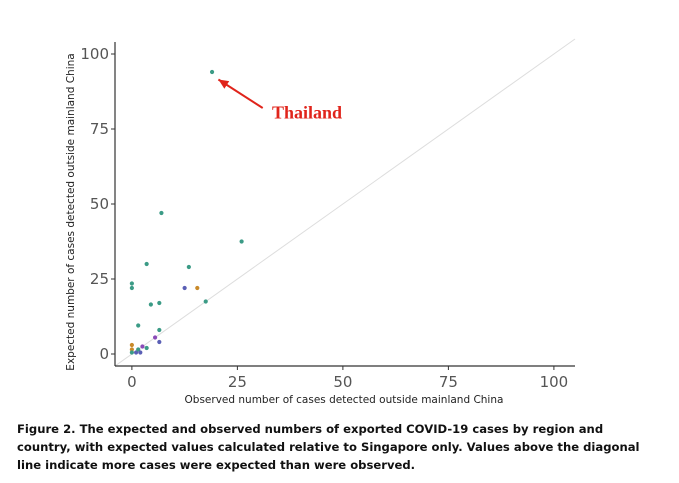 The width and height of the screenshot is (679, 483). What do you see at coordinates (237, 382) in the screenshot?
I see `x-tick-label: 25` at bounding box center [237, 382].